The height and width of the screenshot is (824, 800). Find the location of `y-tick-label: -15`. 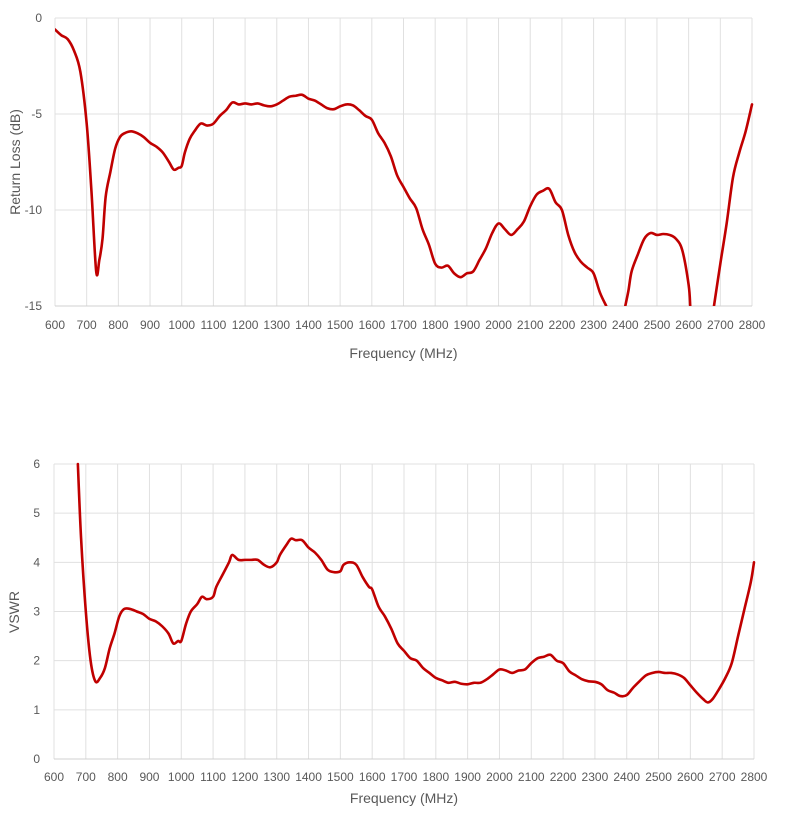

y-tick-label: -15 is located at coordinates (34, 306).